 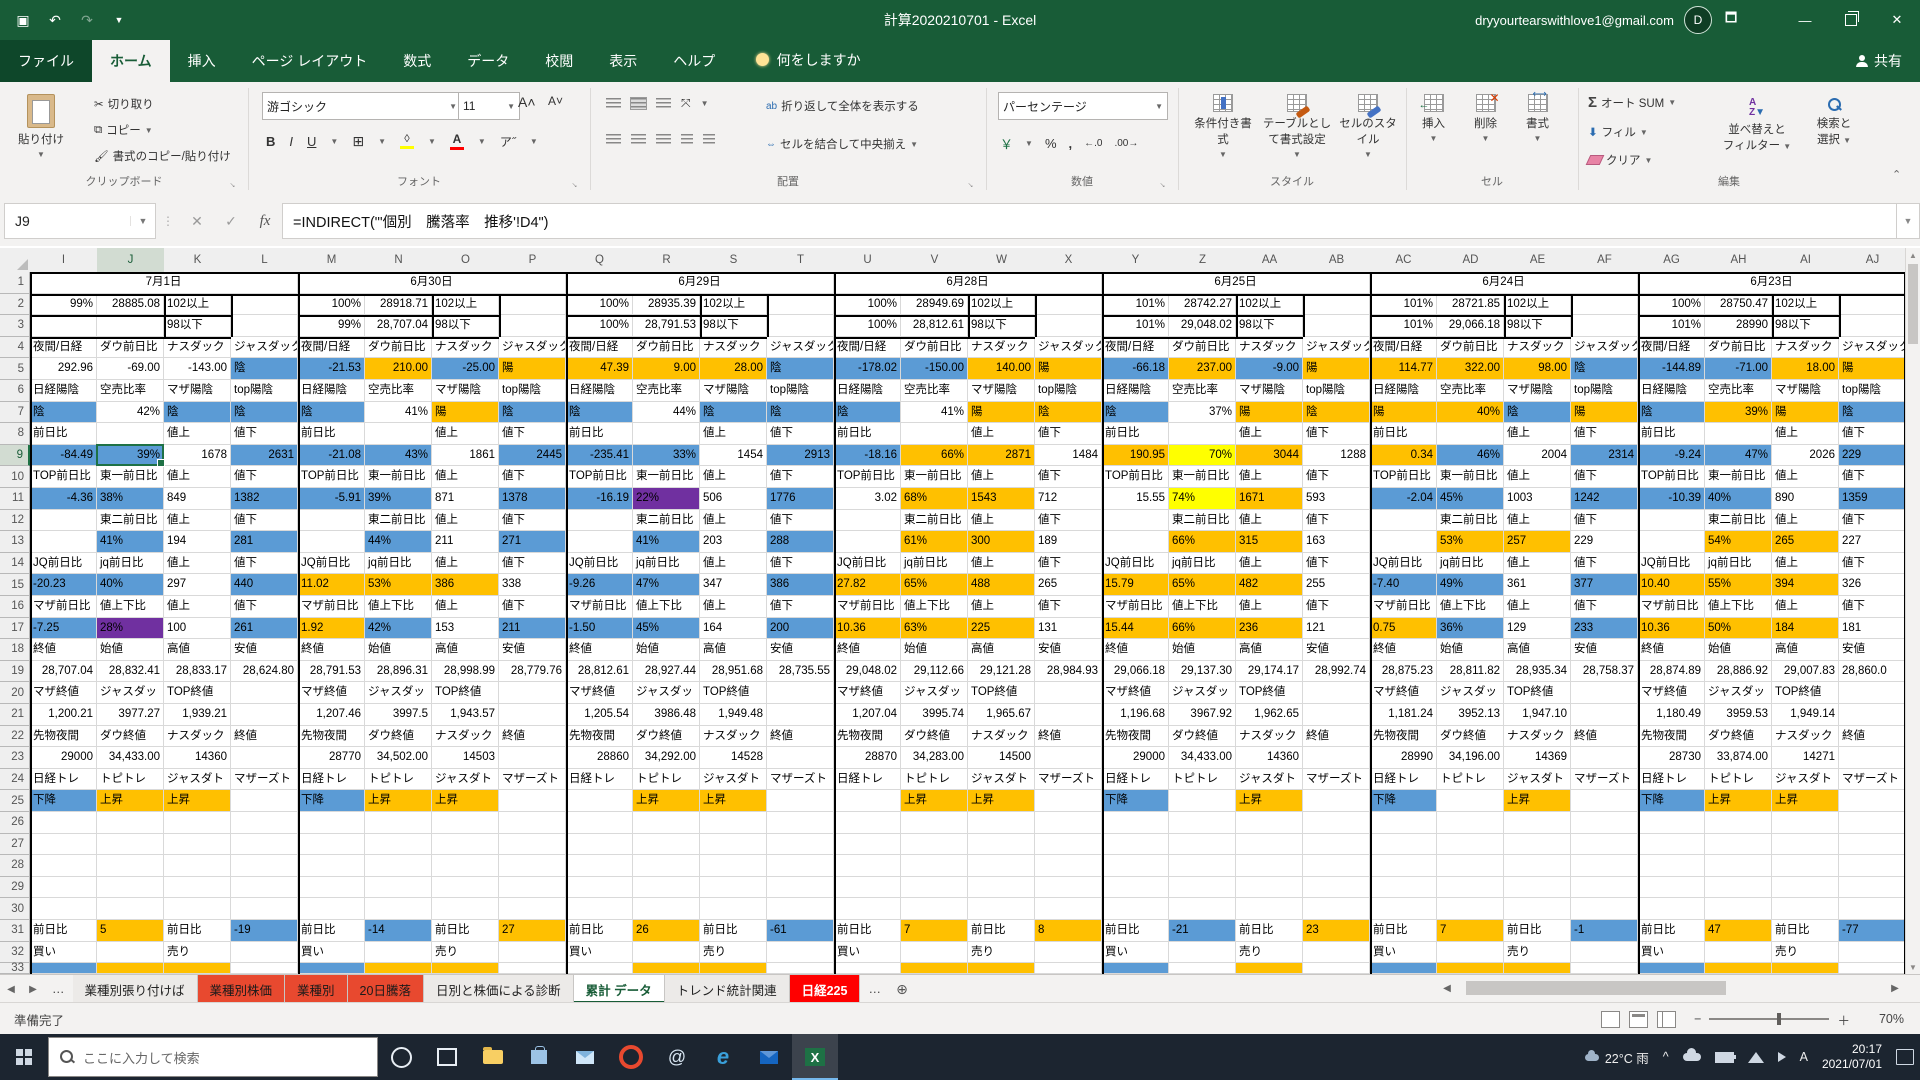 What do you see at coordinates (867, 952) in the screenshot?
I see `cell: 買い` at bounding box center [867, 952].